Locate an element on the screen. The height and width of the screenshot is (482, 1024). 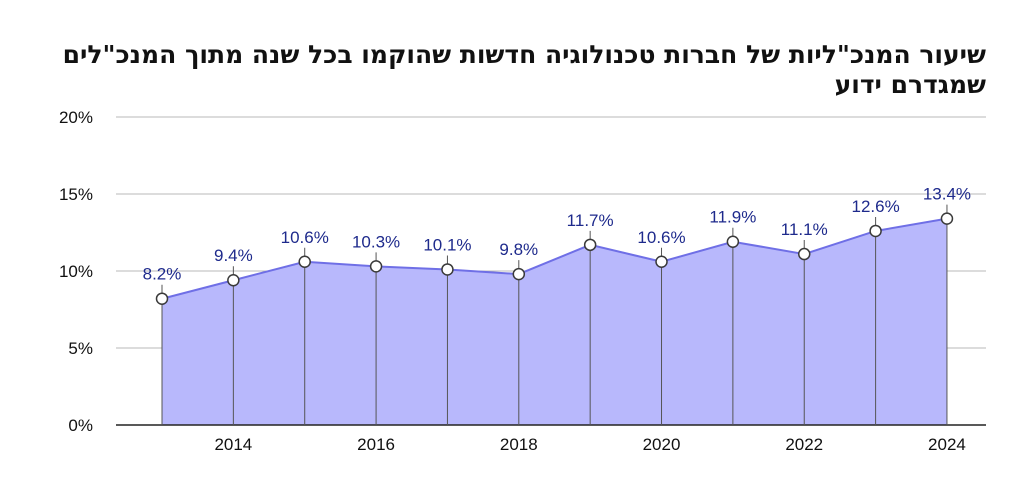
data-label: 11.9% is located at coordinates (732, 217).